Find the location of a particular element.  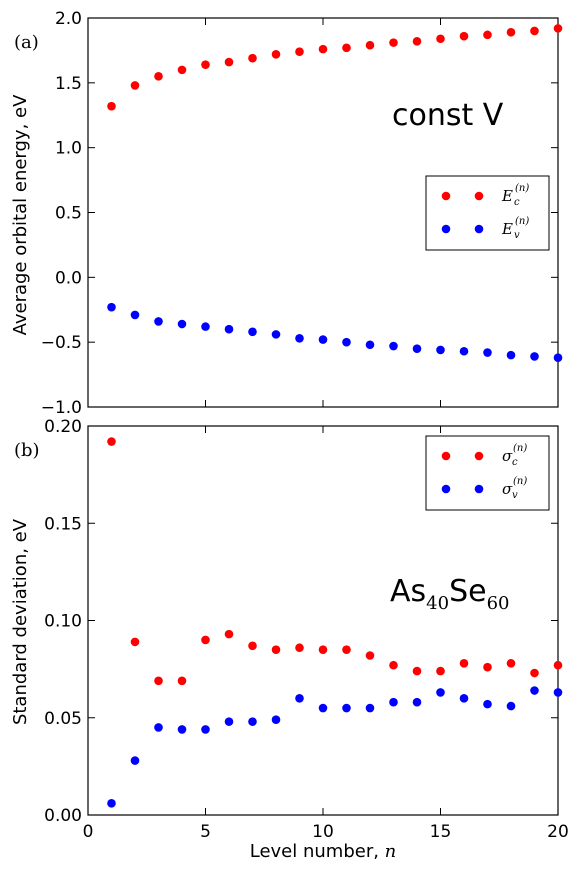

legend-sub-sv: v is located at coordinates (515, 495).